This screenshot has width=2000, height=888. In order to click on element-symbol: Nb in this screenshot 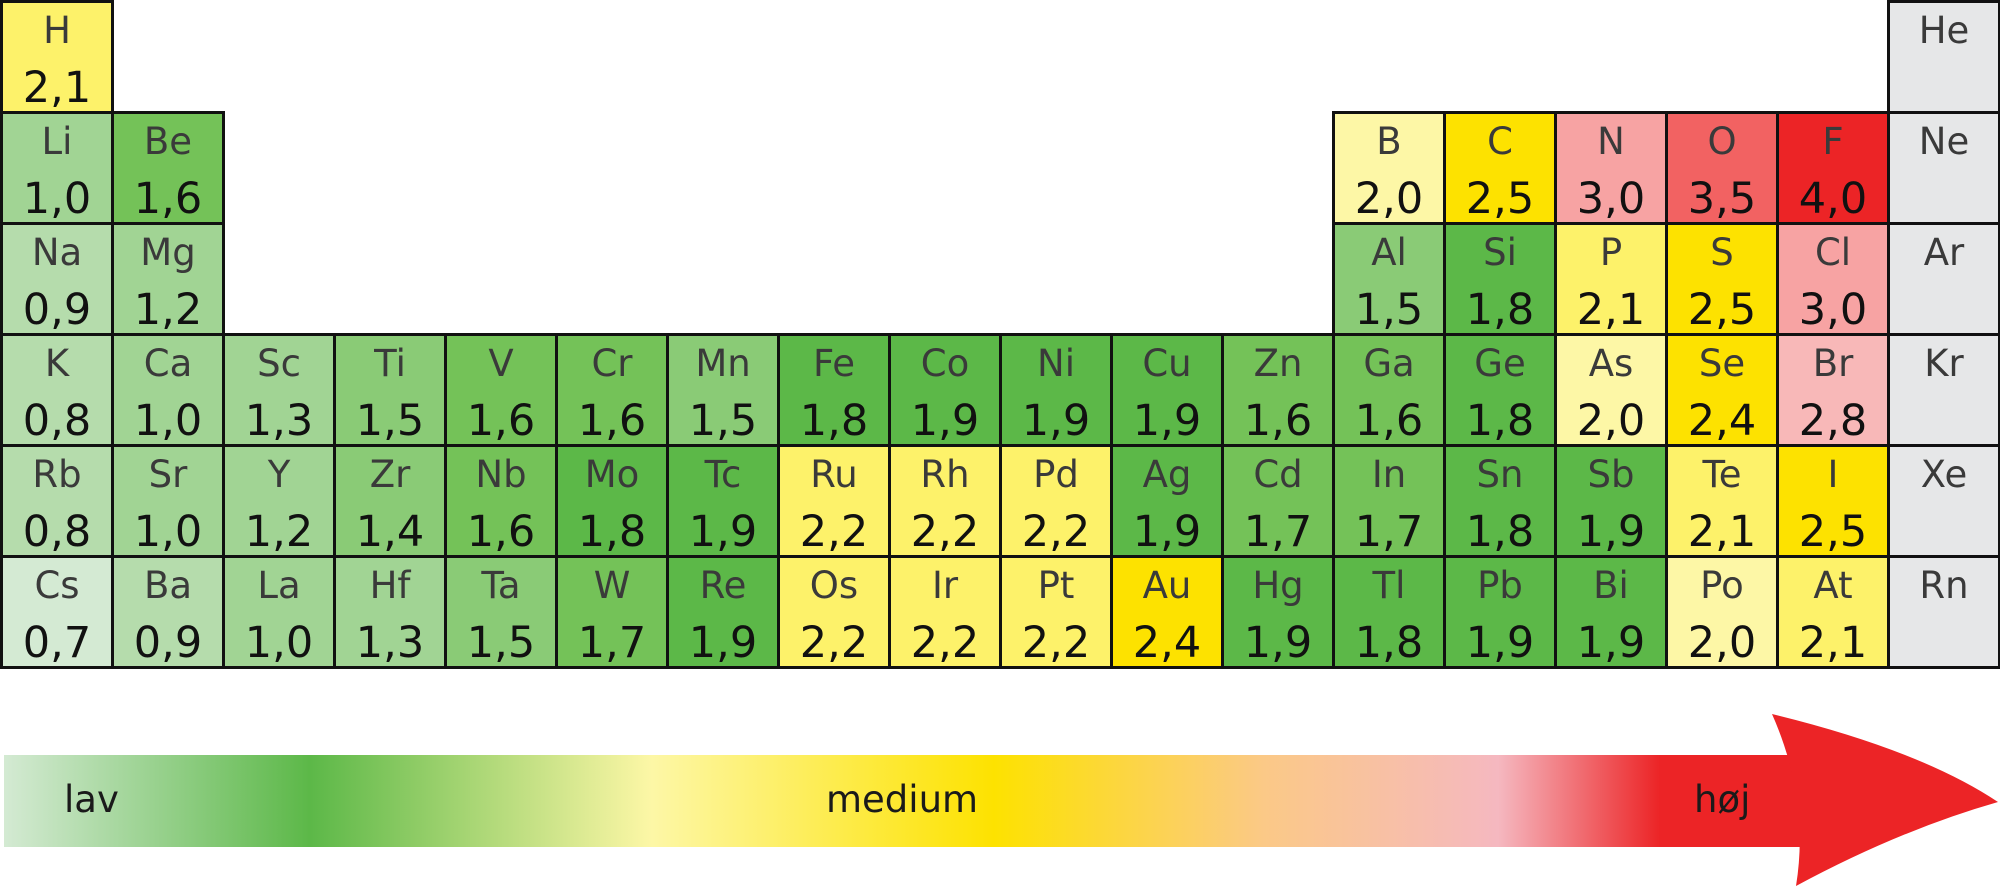, I will do `click(501, 474)`.